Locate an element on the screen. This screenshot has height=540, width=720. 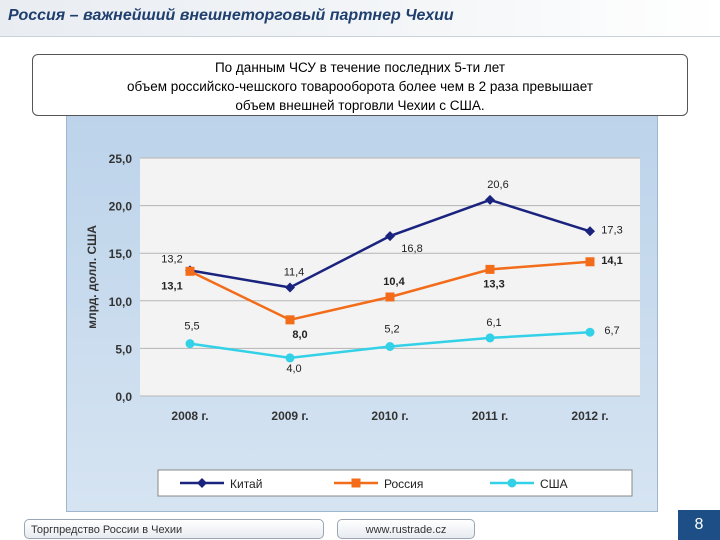
data-label: 13,2 is located at coordinates (171, 259).